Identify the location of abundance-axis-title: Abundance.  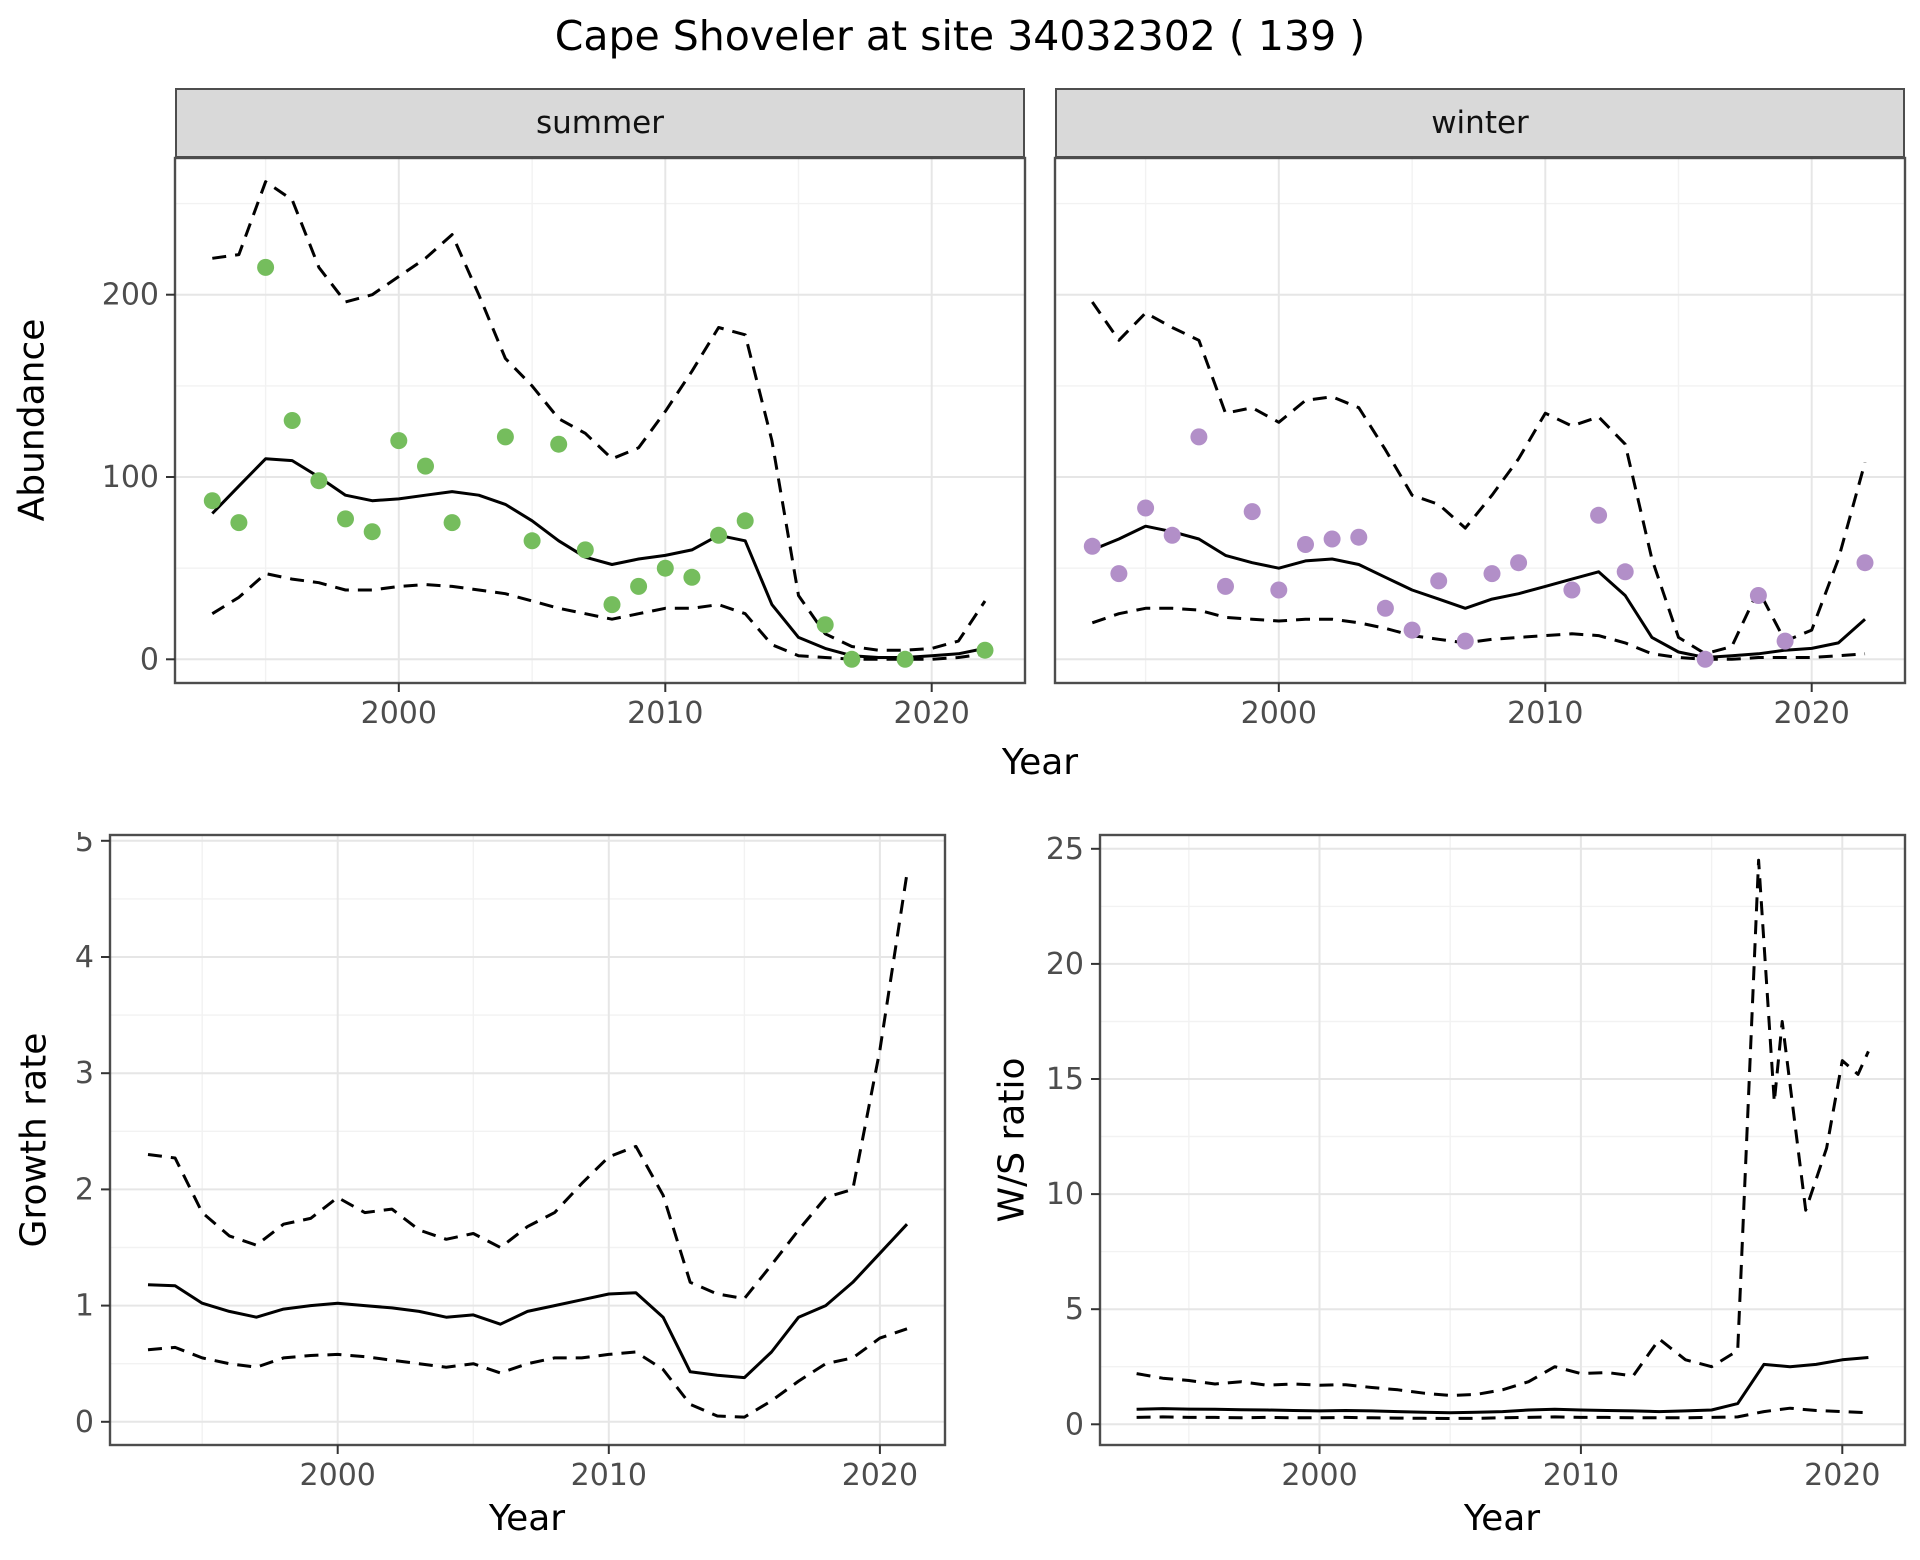
(32, 420).